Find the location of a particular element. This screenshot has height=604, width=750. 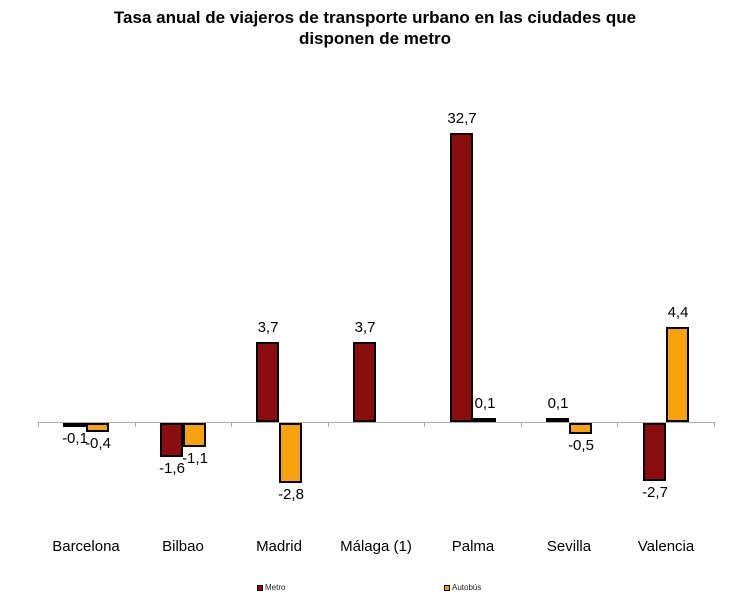

bar-autob-s-madrid is located at coordinates (290, 453).